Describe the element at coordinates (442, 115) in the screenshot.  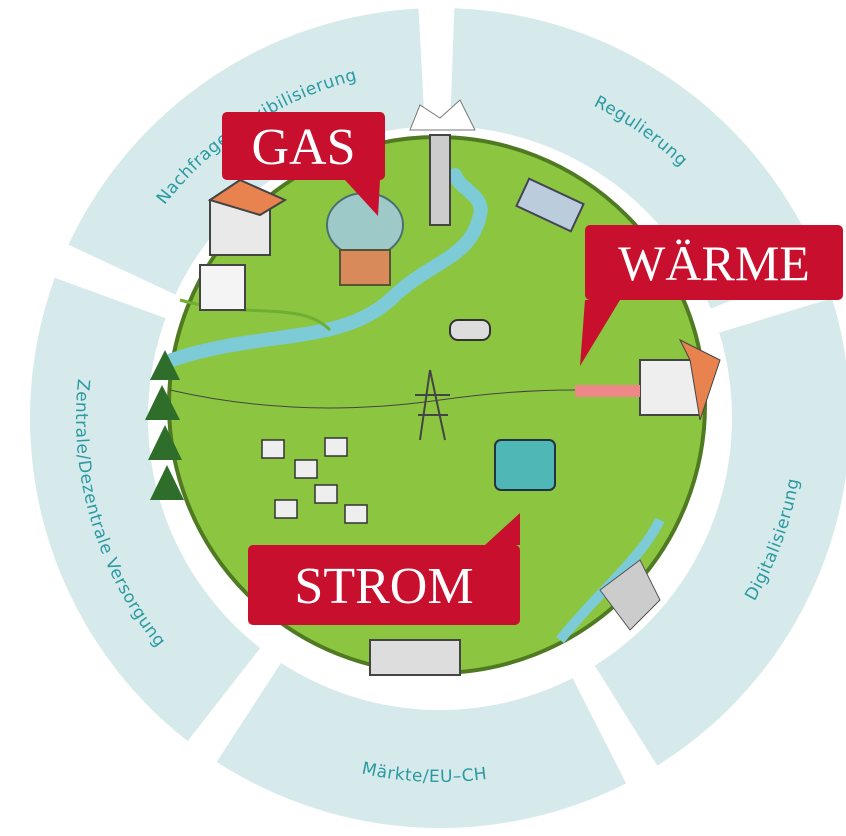
I see `mountain` at that location.